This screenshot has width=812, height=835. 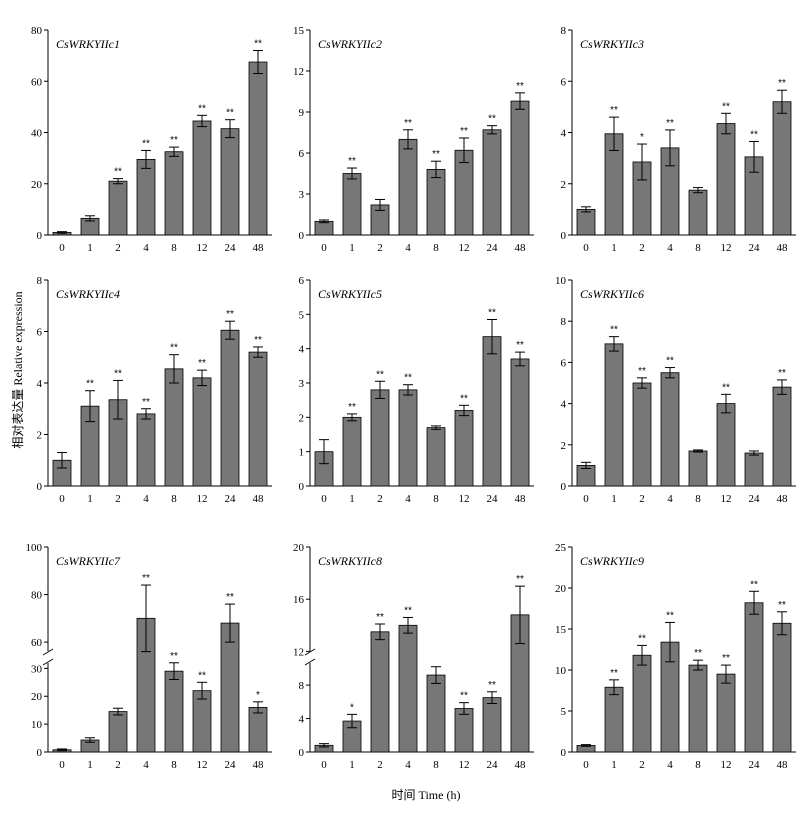 I want to click on panel-title: CsWRKYIIc3, so click(x=612, y=44).